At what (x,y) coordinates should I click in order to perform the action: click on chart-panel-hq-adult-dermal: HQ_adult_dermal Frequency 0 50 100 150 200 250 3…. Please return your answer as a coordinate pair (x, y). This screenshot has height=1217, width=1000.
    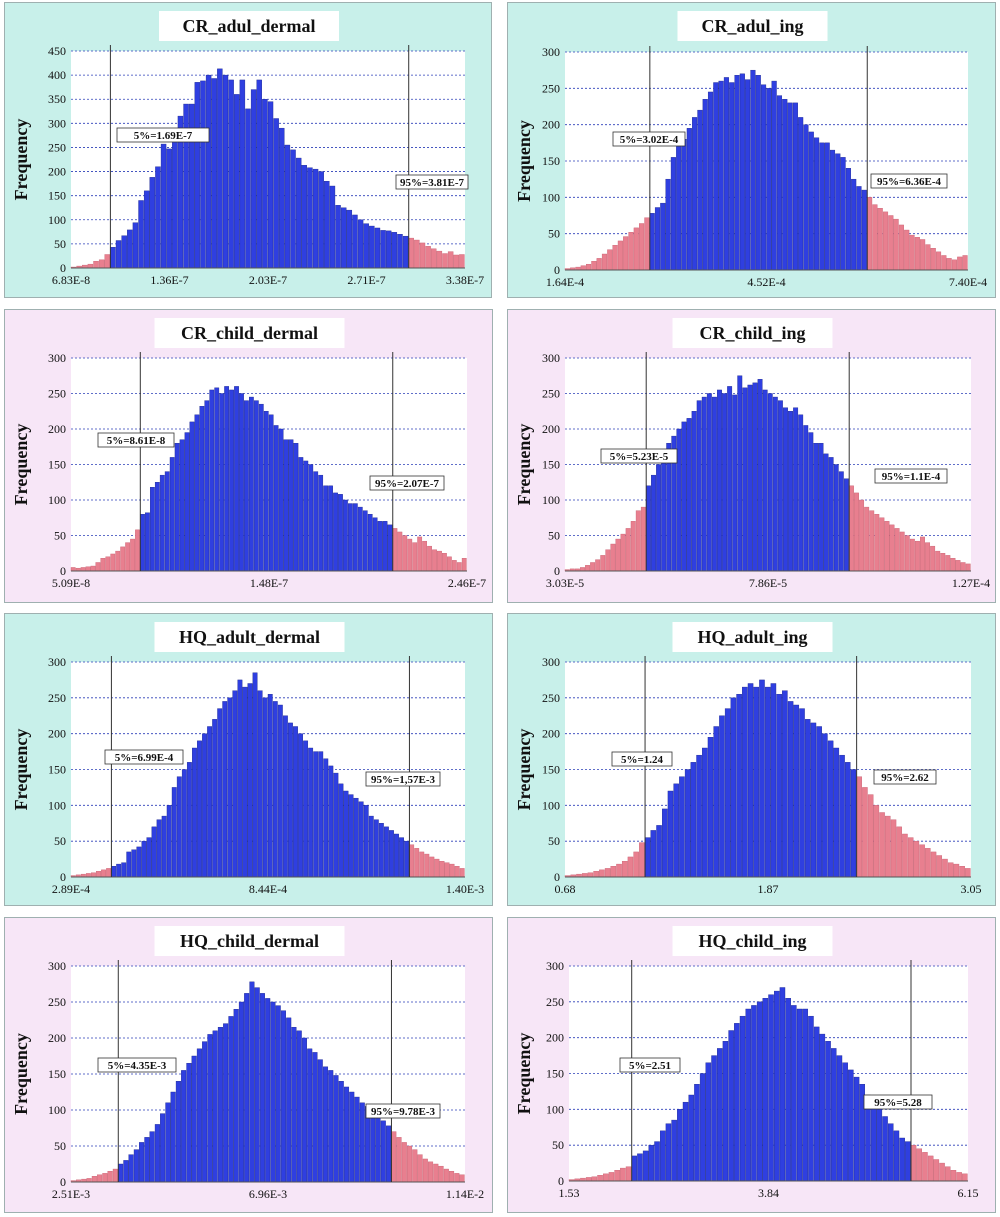
    Looking at the image, I should click on (248, 759).